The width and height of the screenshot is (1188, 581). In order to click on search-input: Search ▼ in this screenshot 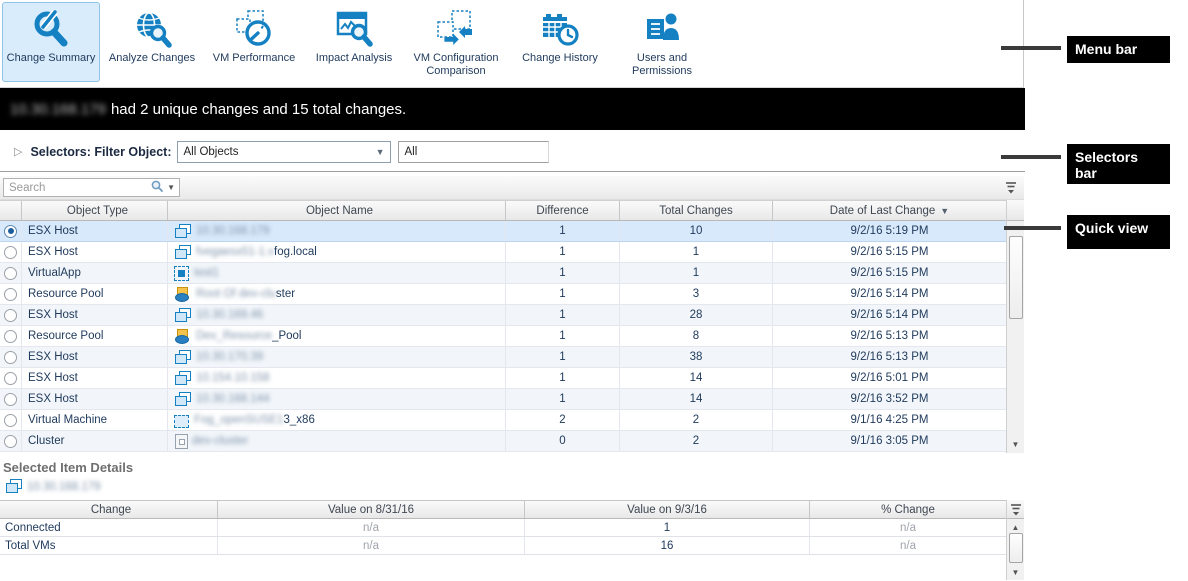, I will do `click(91, 187)`.